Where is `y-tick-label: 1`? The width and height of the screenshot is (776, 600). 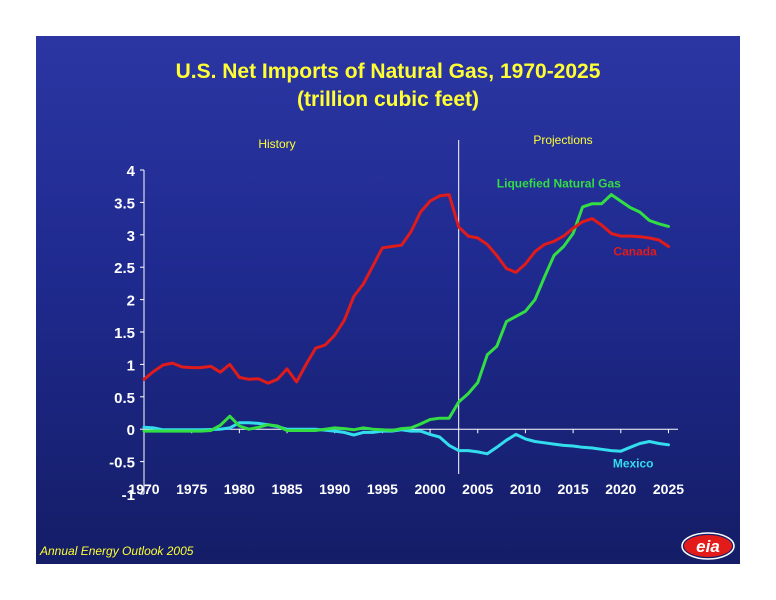 y-tick-label: 1 is located at coordinates (131, 365).